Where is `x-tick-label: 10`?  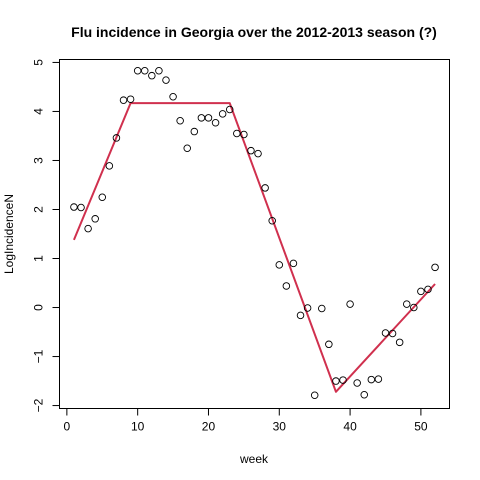
x-tick-label: 10 is located at coordinates (138, 427).